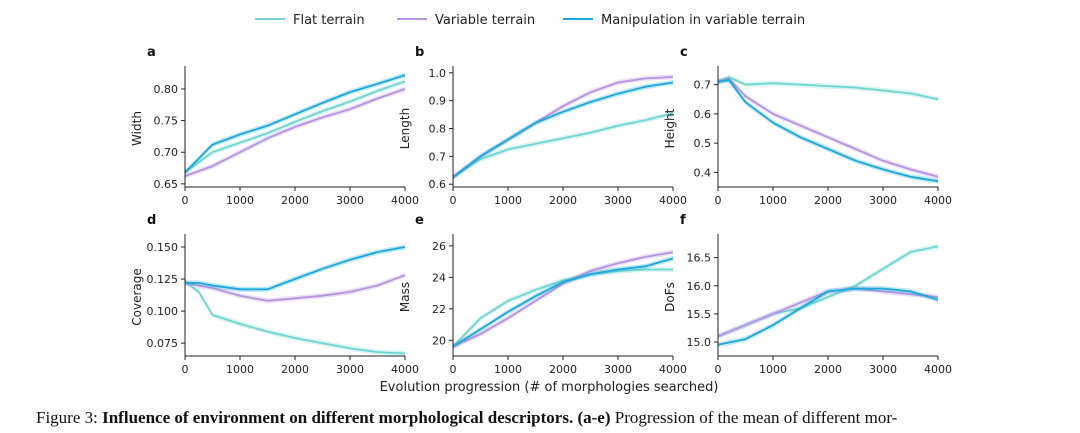  I want to click on panel-letter: b, so click(419, 52).